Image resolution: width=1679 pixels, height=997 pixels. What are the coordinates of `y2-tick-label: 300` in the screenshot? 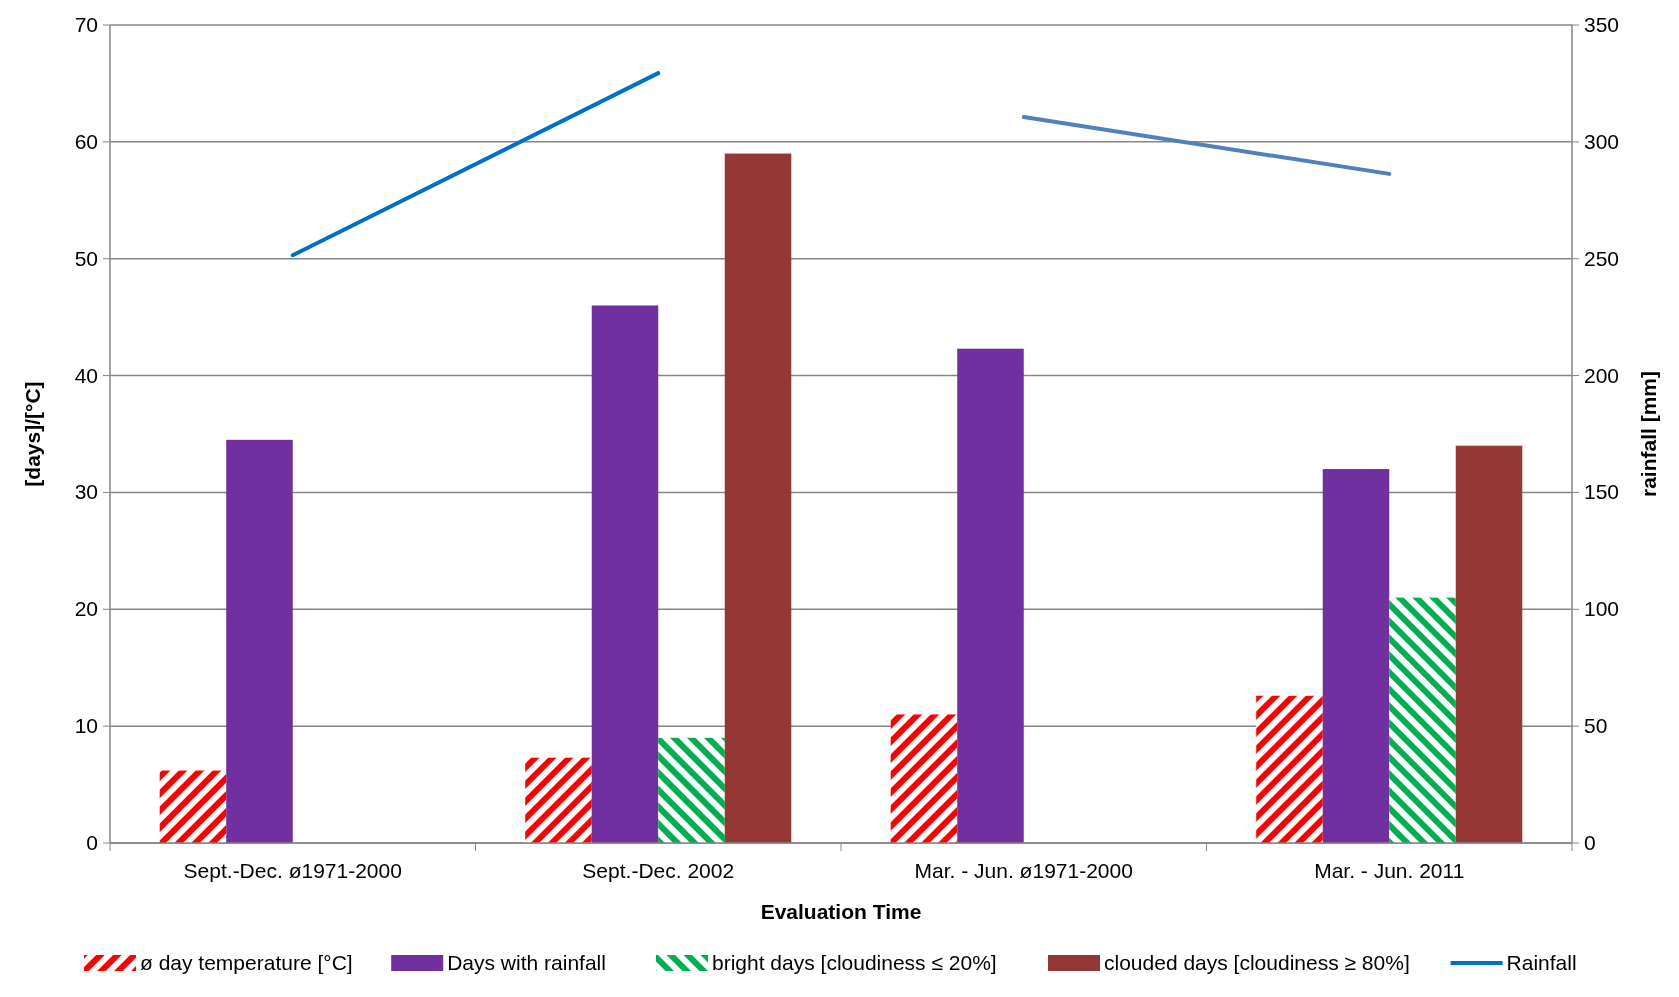 It's located at (1602, 141).